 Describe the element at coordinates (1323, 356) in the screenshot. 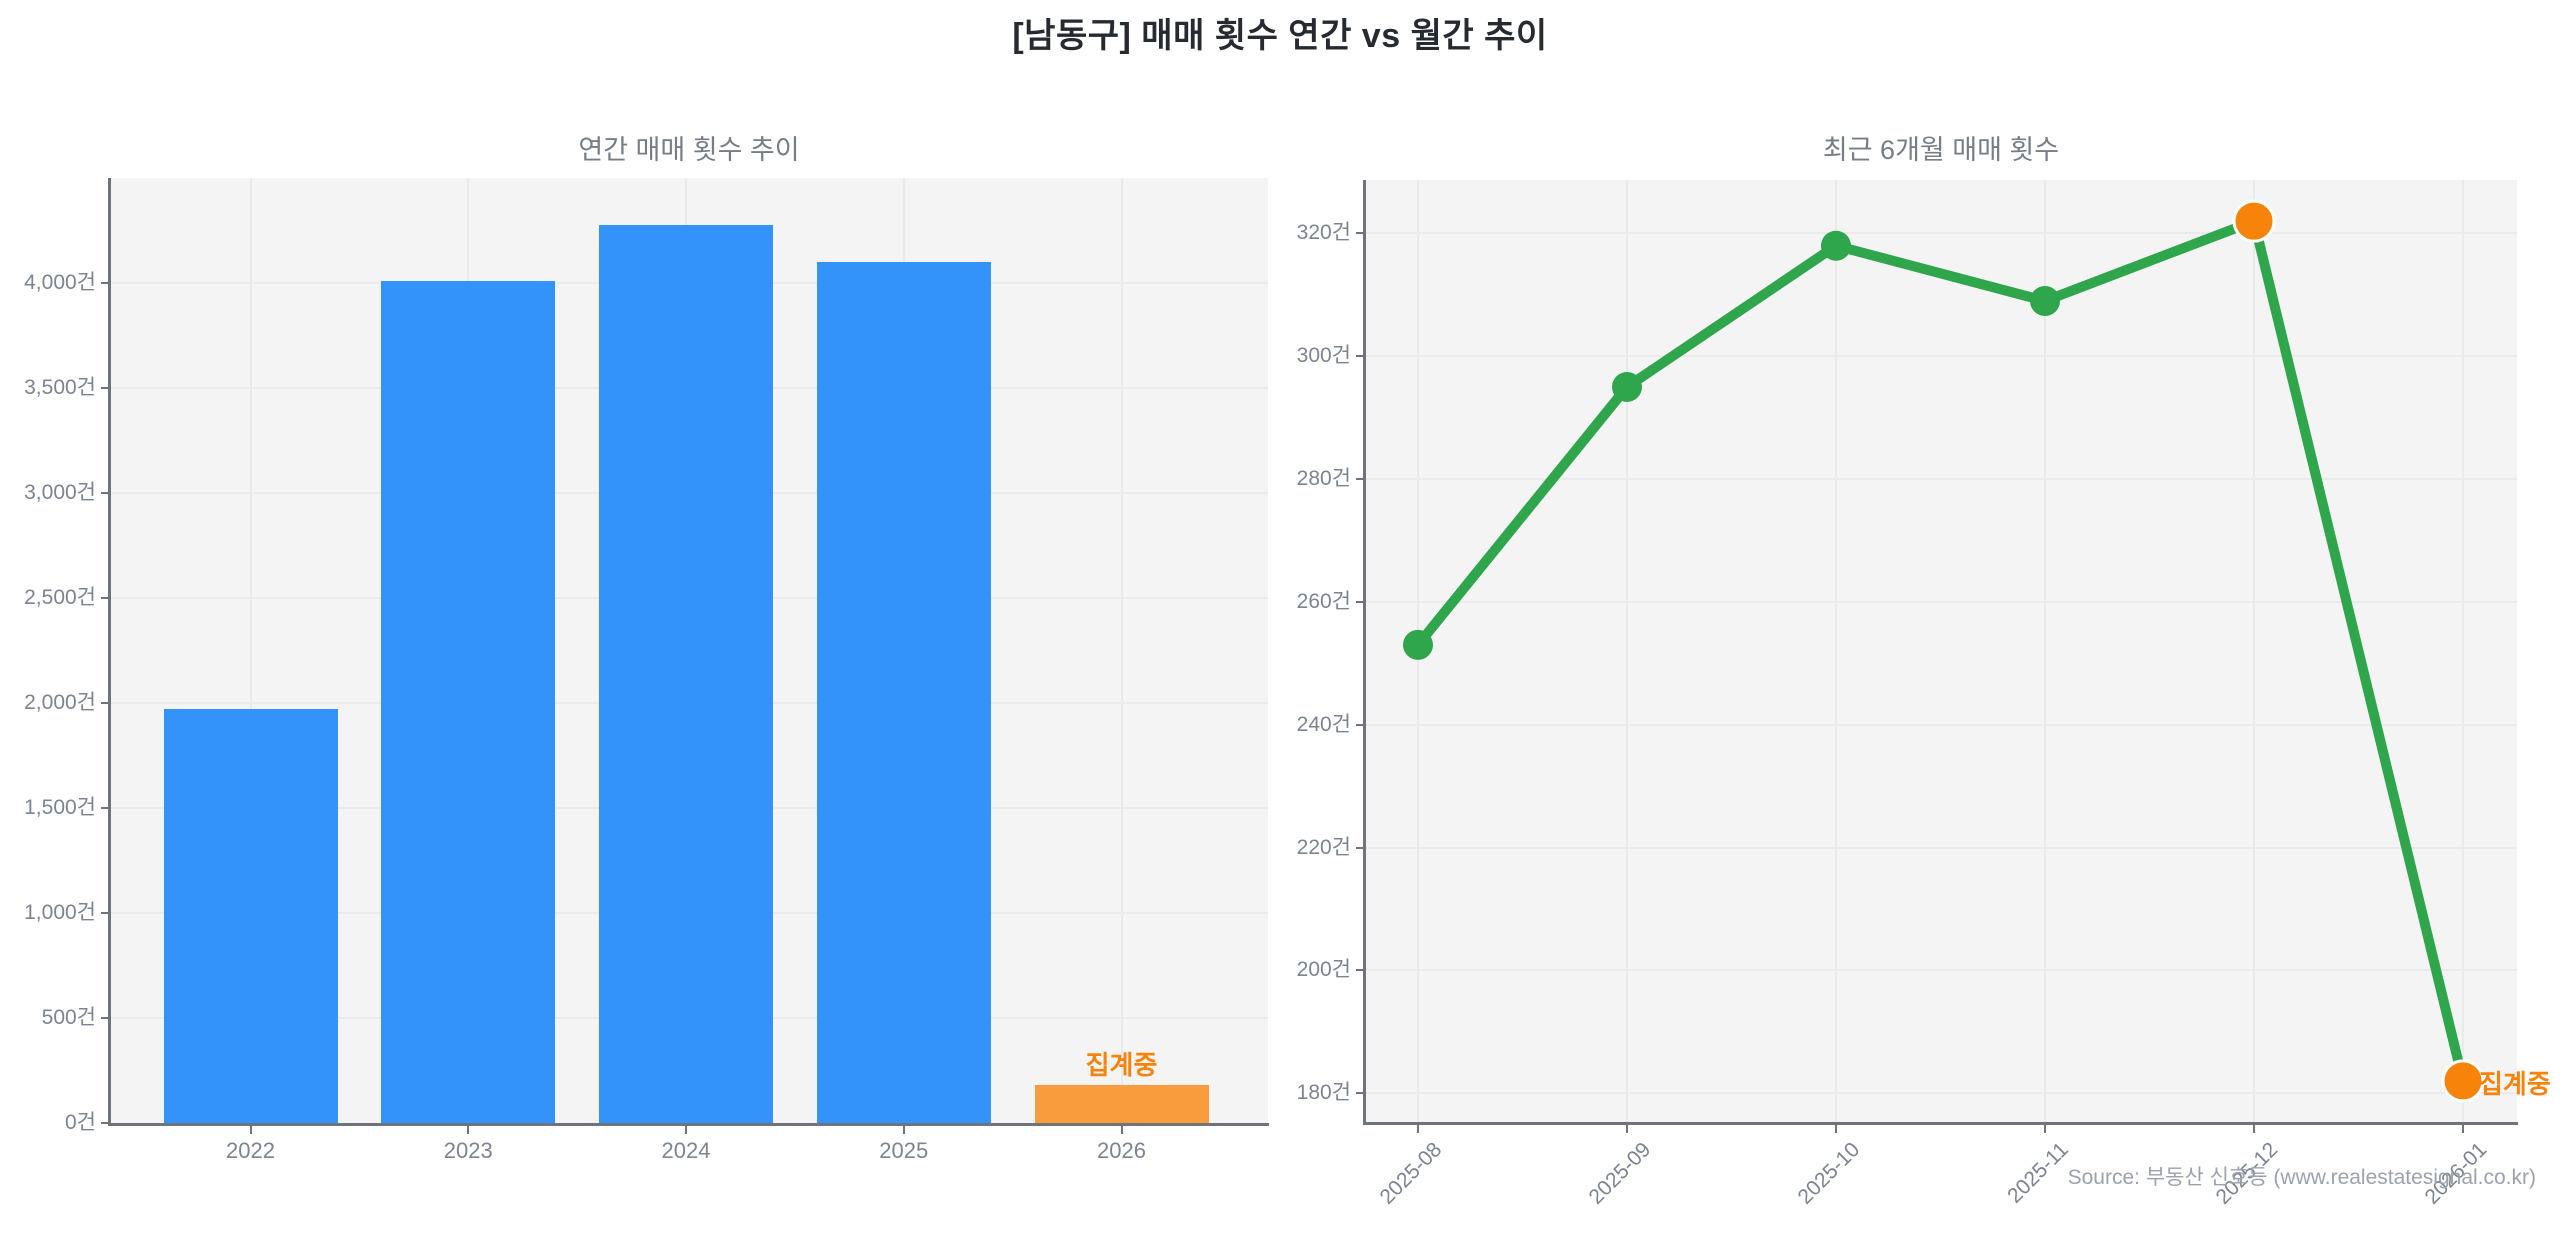

I see `y-axis-label: 300건` at that location.